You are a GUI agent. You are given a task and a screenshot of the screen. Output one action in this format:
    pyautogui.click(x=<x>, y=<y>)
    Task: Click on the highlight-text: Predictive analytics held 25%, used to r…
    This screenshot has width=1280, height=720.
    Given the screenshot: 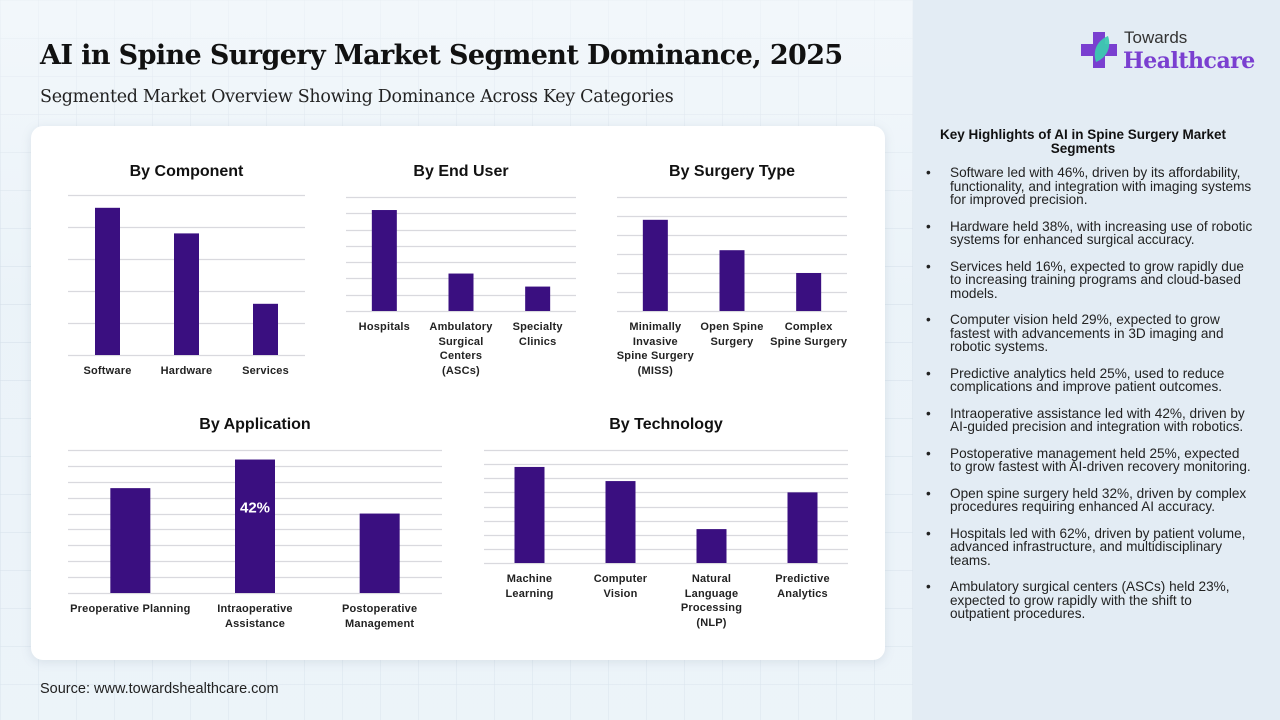 What is the action you would take?
    pyautogui.click(x=1087, y=379)
    